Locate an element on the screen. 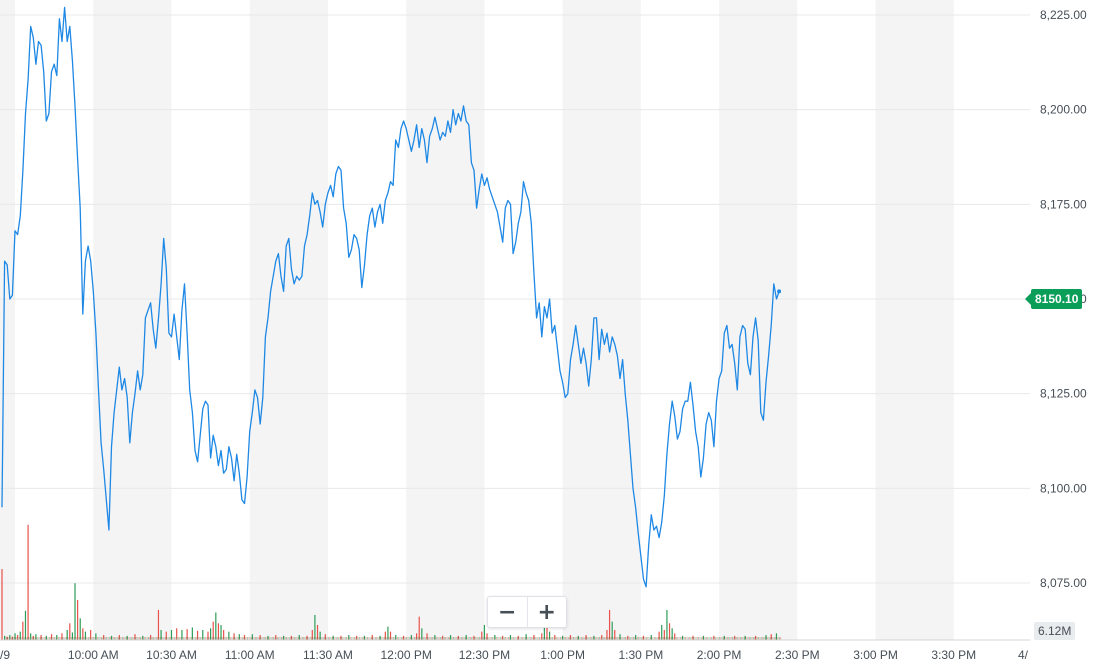  time-band is located at coordinates (132, 320).